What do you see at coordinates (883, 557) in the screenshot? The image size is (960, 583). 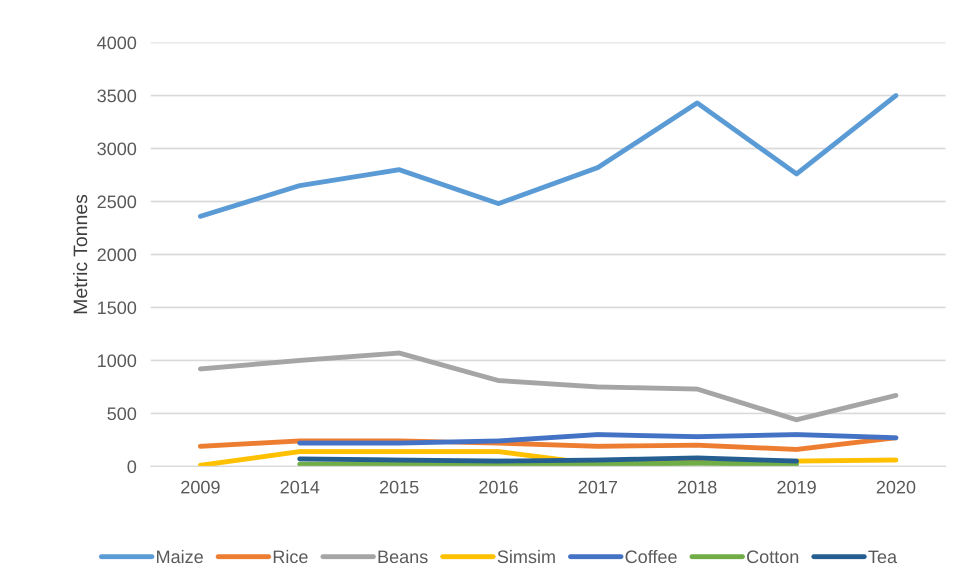 I see `legend-label: Tea` at bounding box center [883, 557].